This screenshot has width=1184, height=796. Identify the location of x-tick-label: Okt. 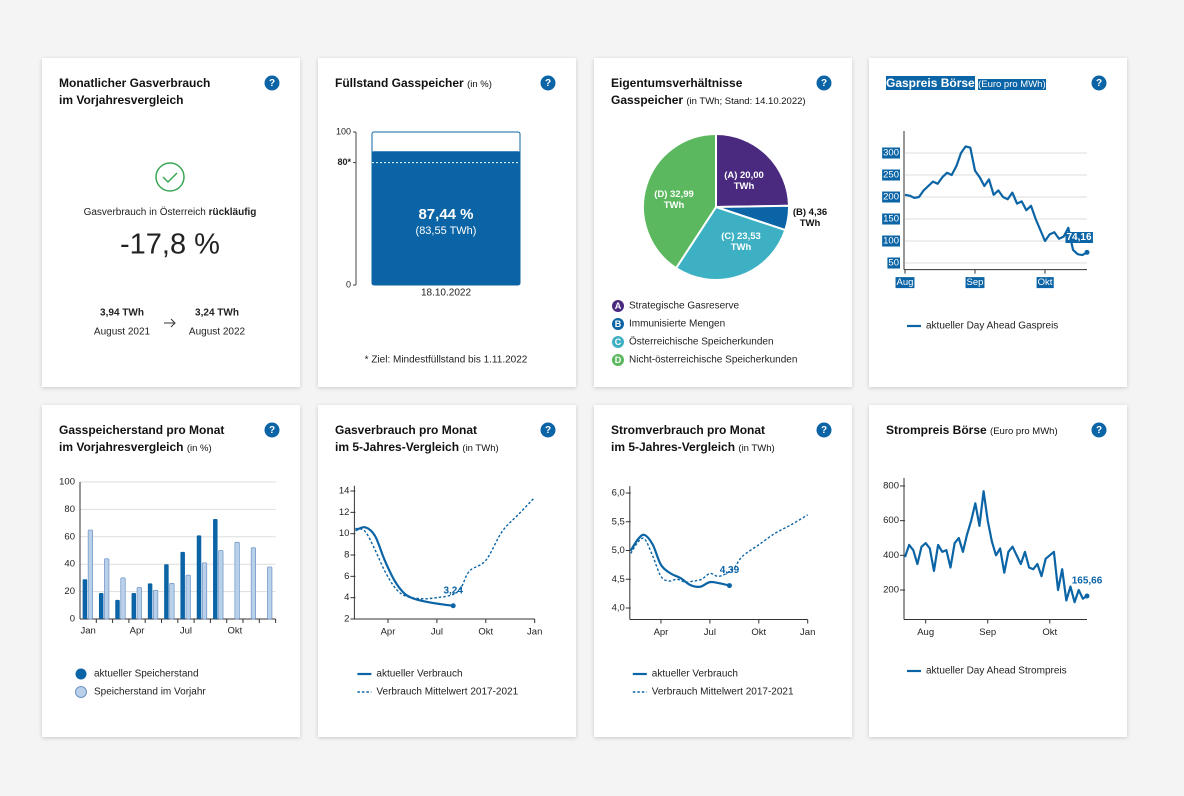
(758, 632).